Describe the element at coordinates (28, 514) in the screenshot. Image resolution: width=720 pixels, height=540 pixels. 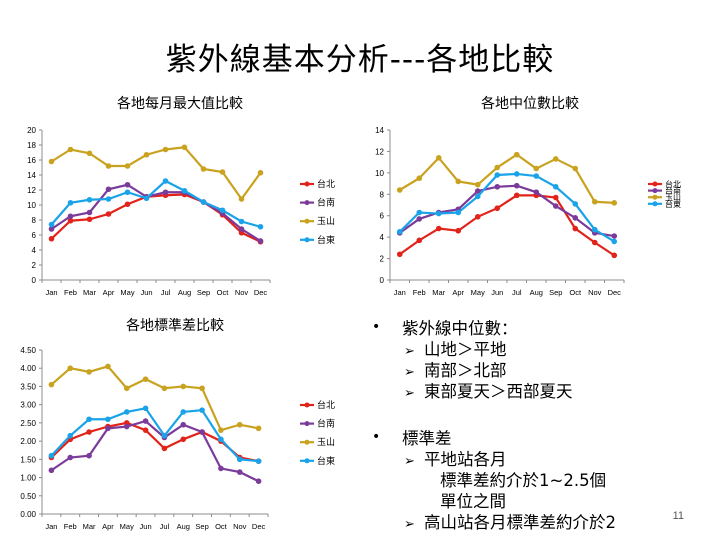
I see `y-tick-label: 0.00` at that location.